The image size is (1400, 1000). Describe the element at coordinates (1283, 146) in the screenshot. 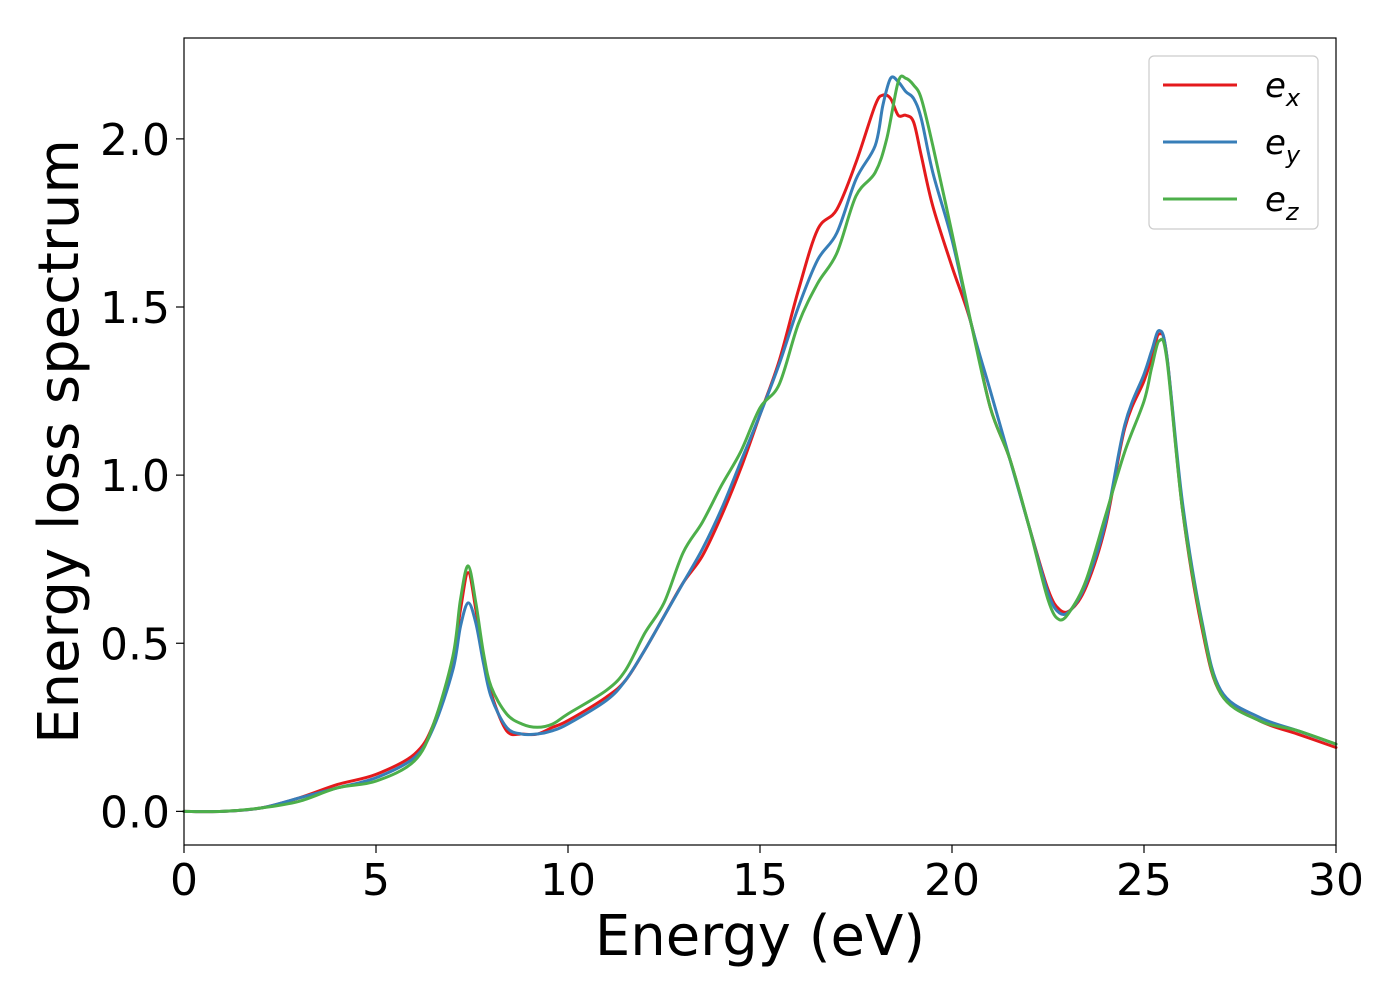

I see `legend-label: ey` at that location.